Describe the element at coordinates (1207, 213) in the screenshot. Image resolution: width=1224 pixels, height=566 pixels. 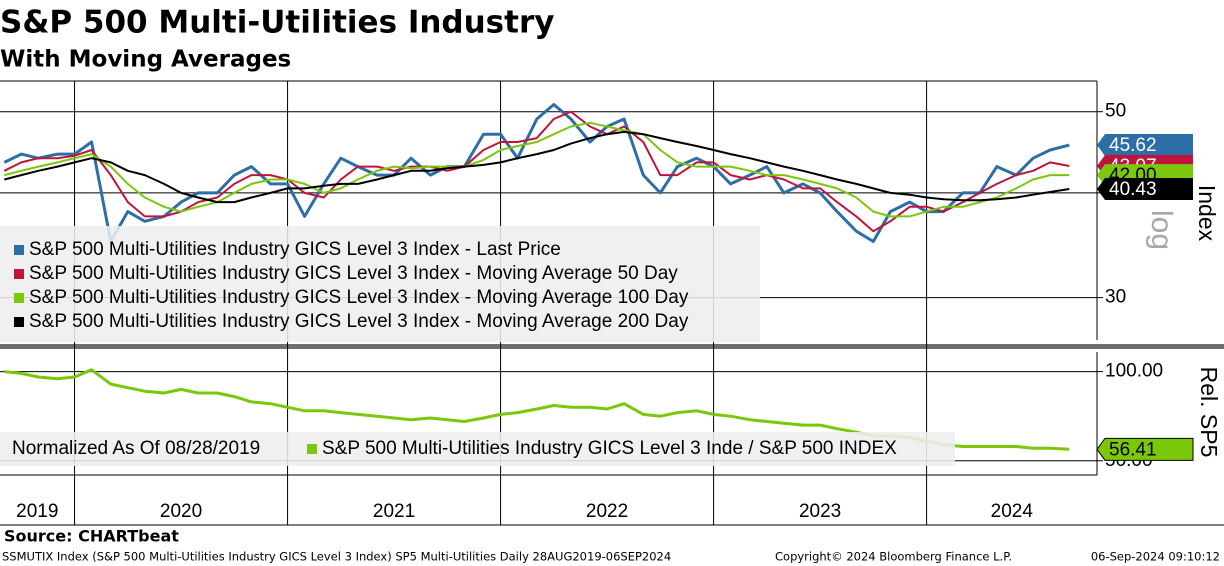
I see `y-axis-label: Index` at that location.